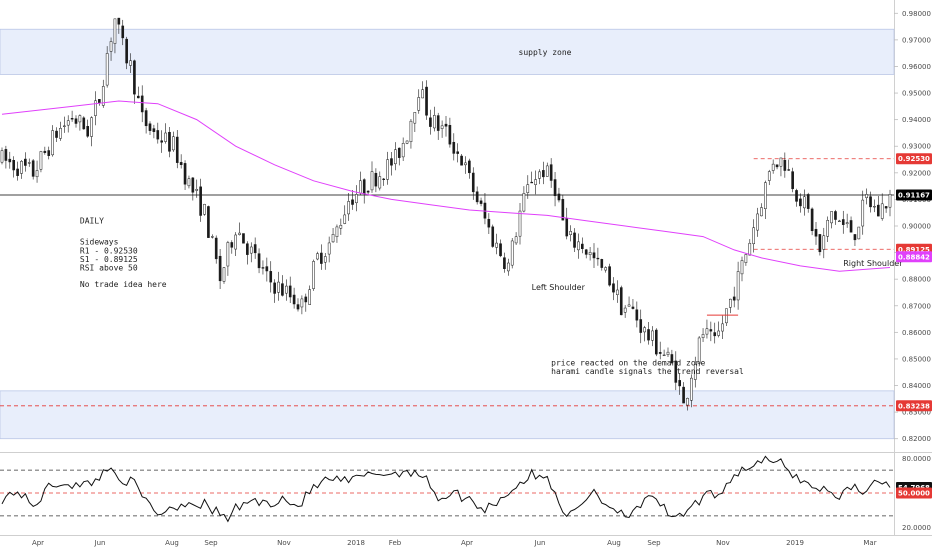 The height and width of the screenshot is (550, 932). What do you see at coordinates (916, 439) in the screenshot?
I see `y-tick-label: 0.82000` at bounding box center [916, 439].